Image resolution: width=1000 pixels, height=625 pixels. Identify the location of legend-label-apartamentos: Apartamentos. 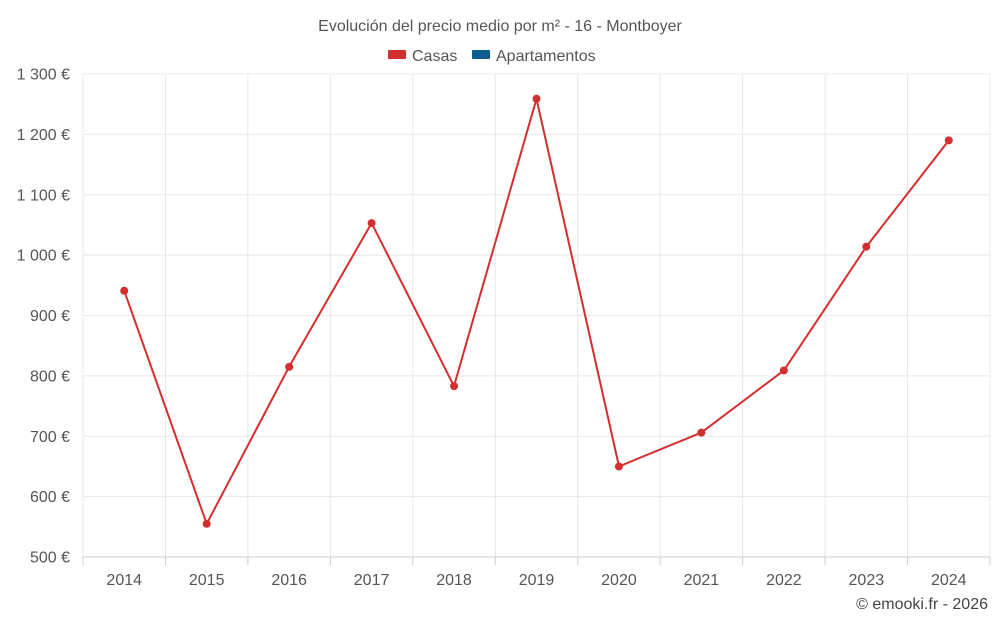
(546, 56).